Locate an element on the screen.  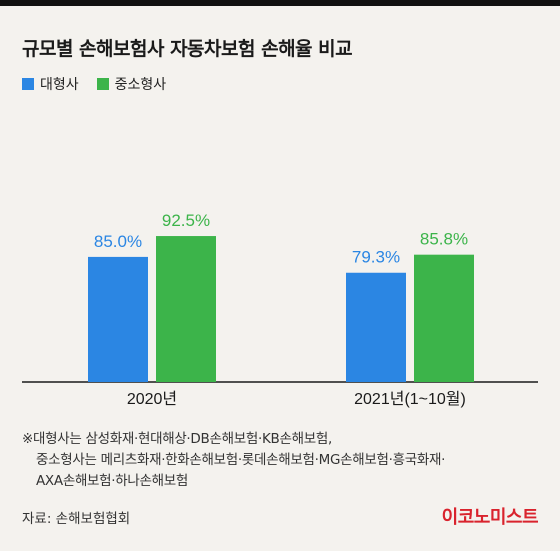
legend: 대형사 중소형사 is located at coordinates (103, 84).